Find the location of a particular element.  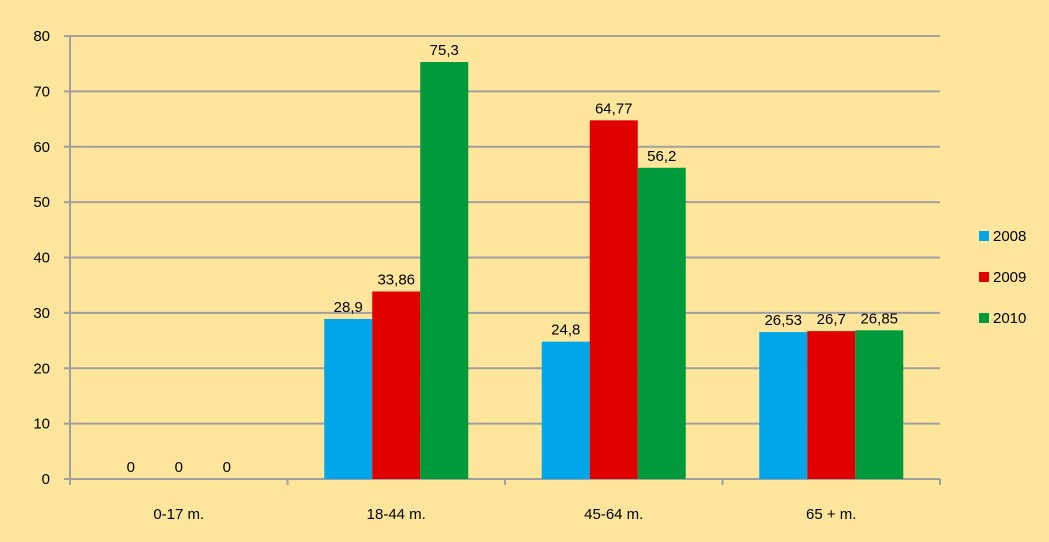

y-tick-label: 10 is located at coordinates (41, 424).